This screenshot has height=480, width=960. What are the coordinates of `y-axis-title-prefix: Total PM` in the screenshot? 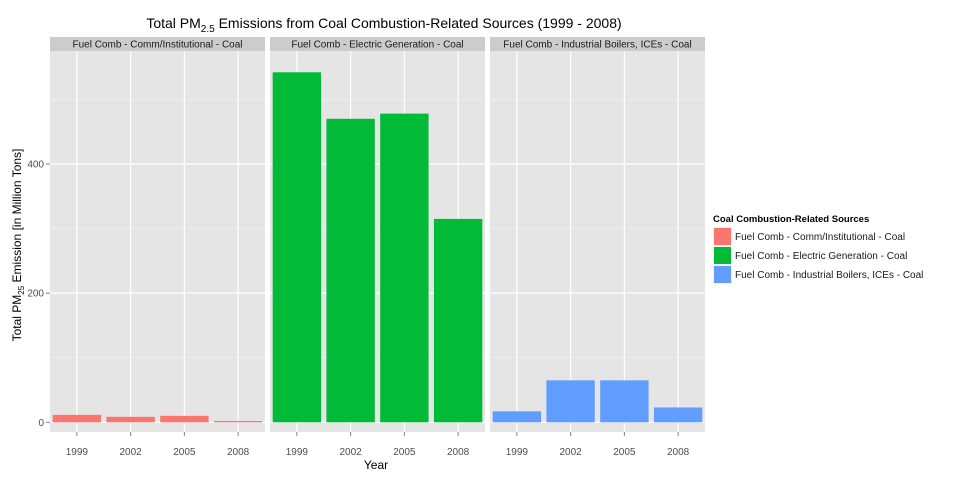 It's located at (17, 318).